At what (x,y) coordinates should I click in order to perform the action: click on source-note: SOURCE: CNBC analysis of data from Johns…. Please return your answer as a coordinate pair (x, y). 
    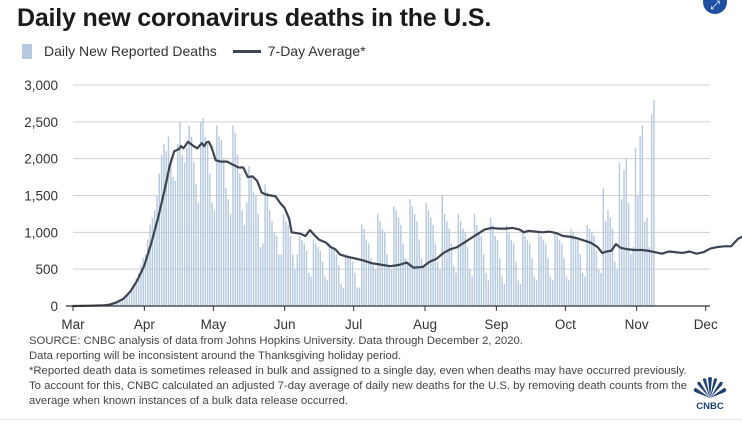
    Looking at the image, I should click on (276, 341).